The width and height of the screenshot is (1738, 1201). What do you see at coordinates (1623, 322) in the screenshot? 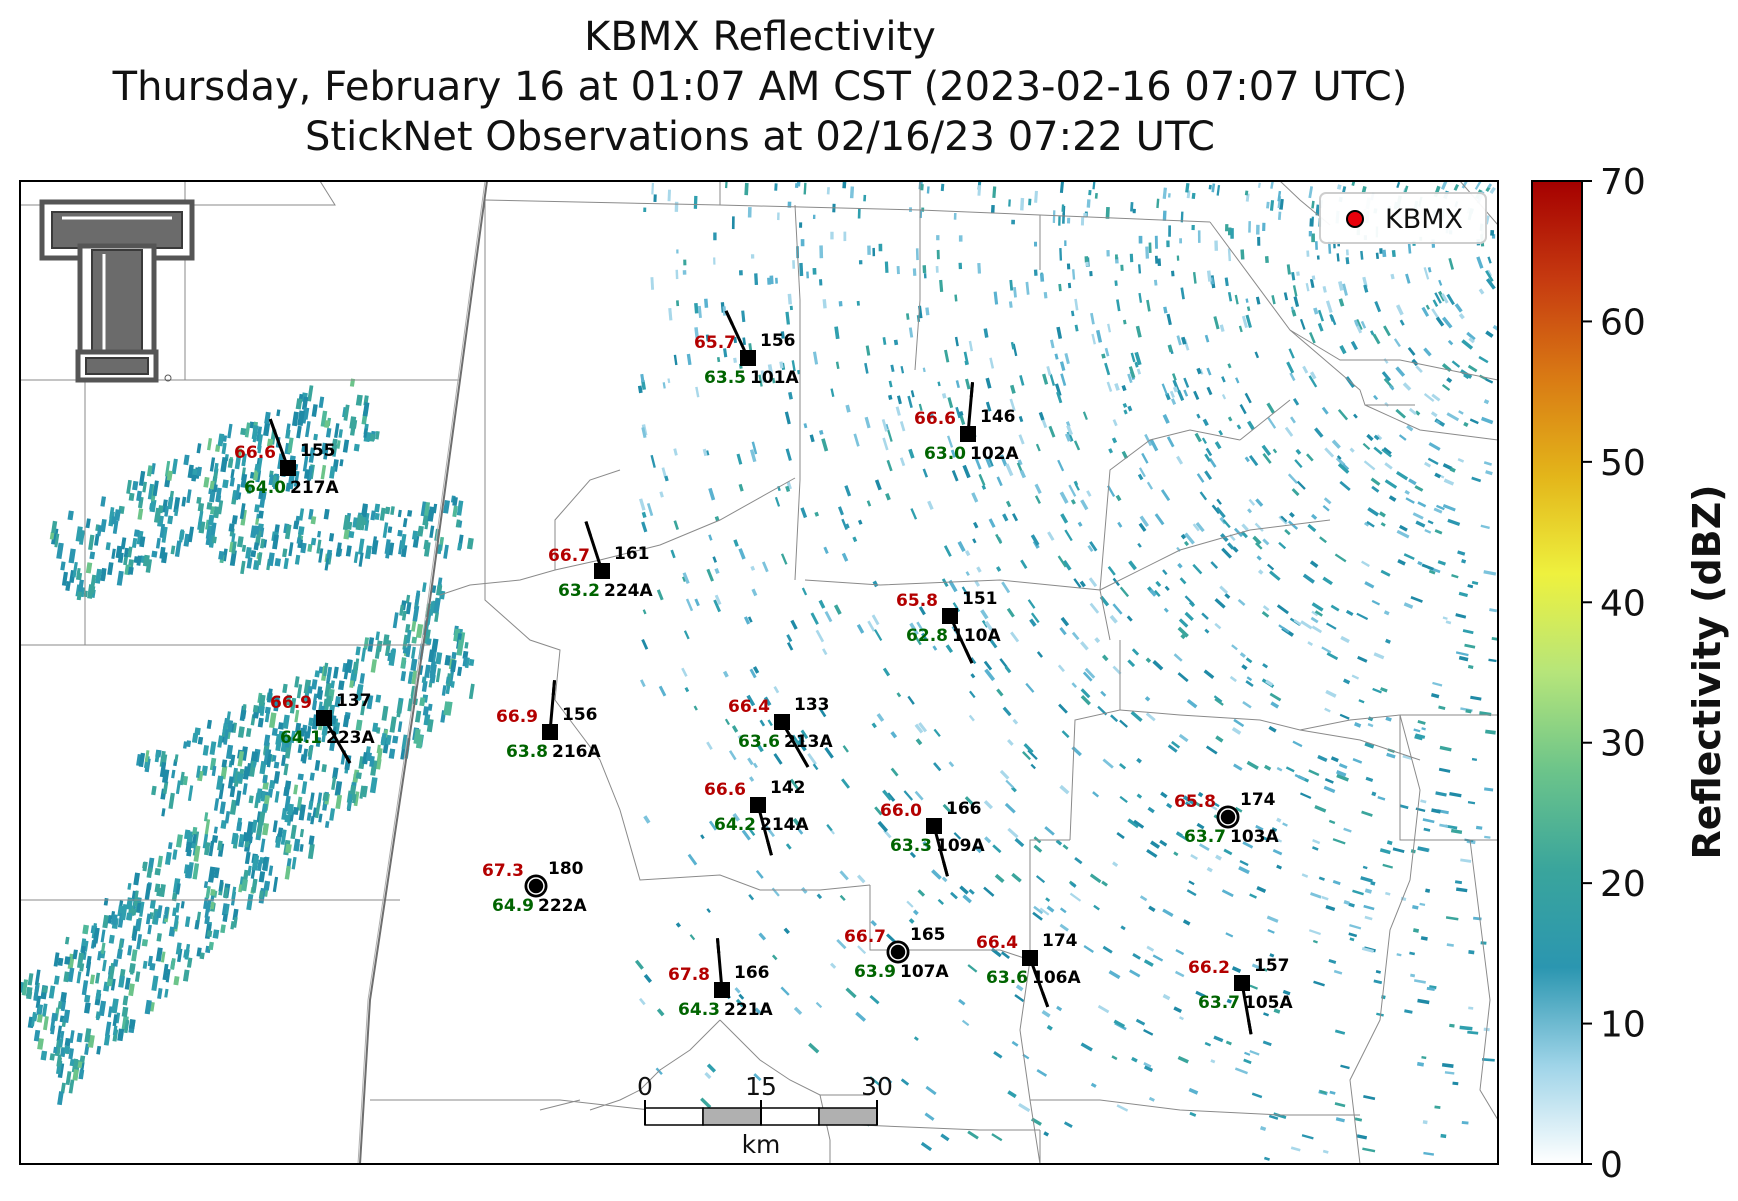
I see `colorbar-tick-60: 60` at bounding box center [1623, 322].